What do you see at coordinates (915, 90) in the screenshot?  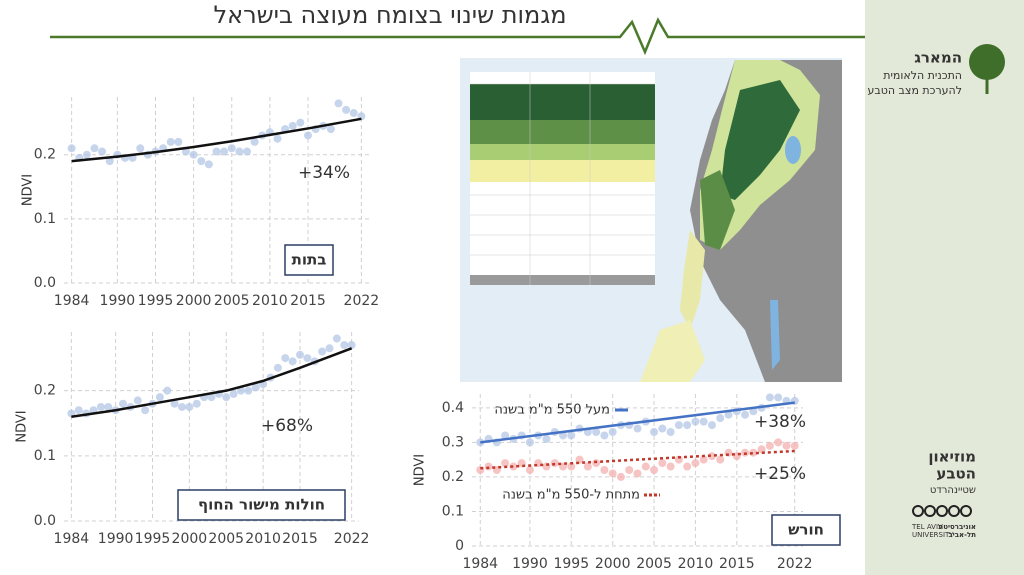 I see `logo-line: להערכת מצב הטבע` at bounding box center [915, 90].